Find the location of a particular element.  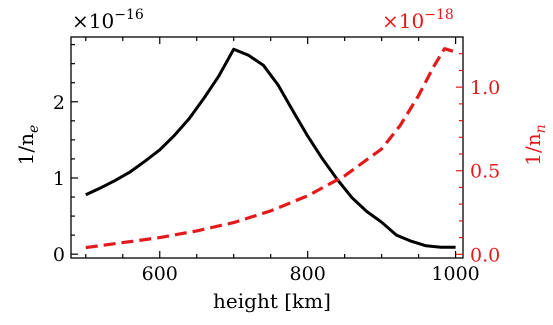

right-axis-multiplier: ×10⁻¹⁸ is located at coordinates (418, 20).